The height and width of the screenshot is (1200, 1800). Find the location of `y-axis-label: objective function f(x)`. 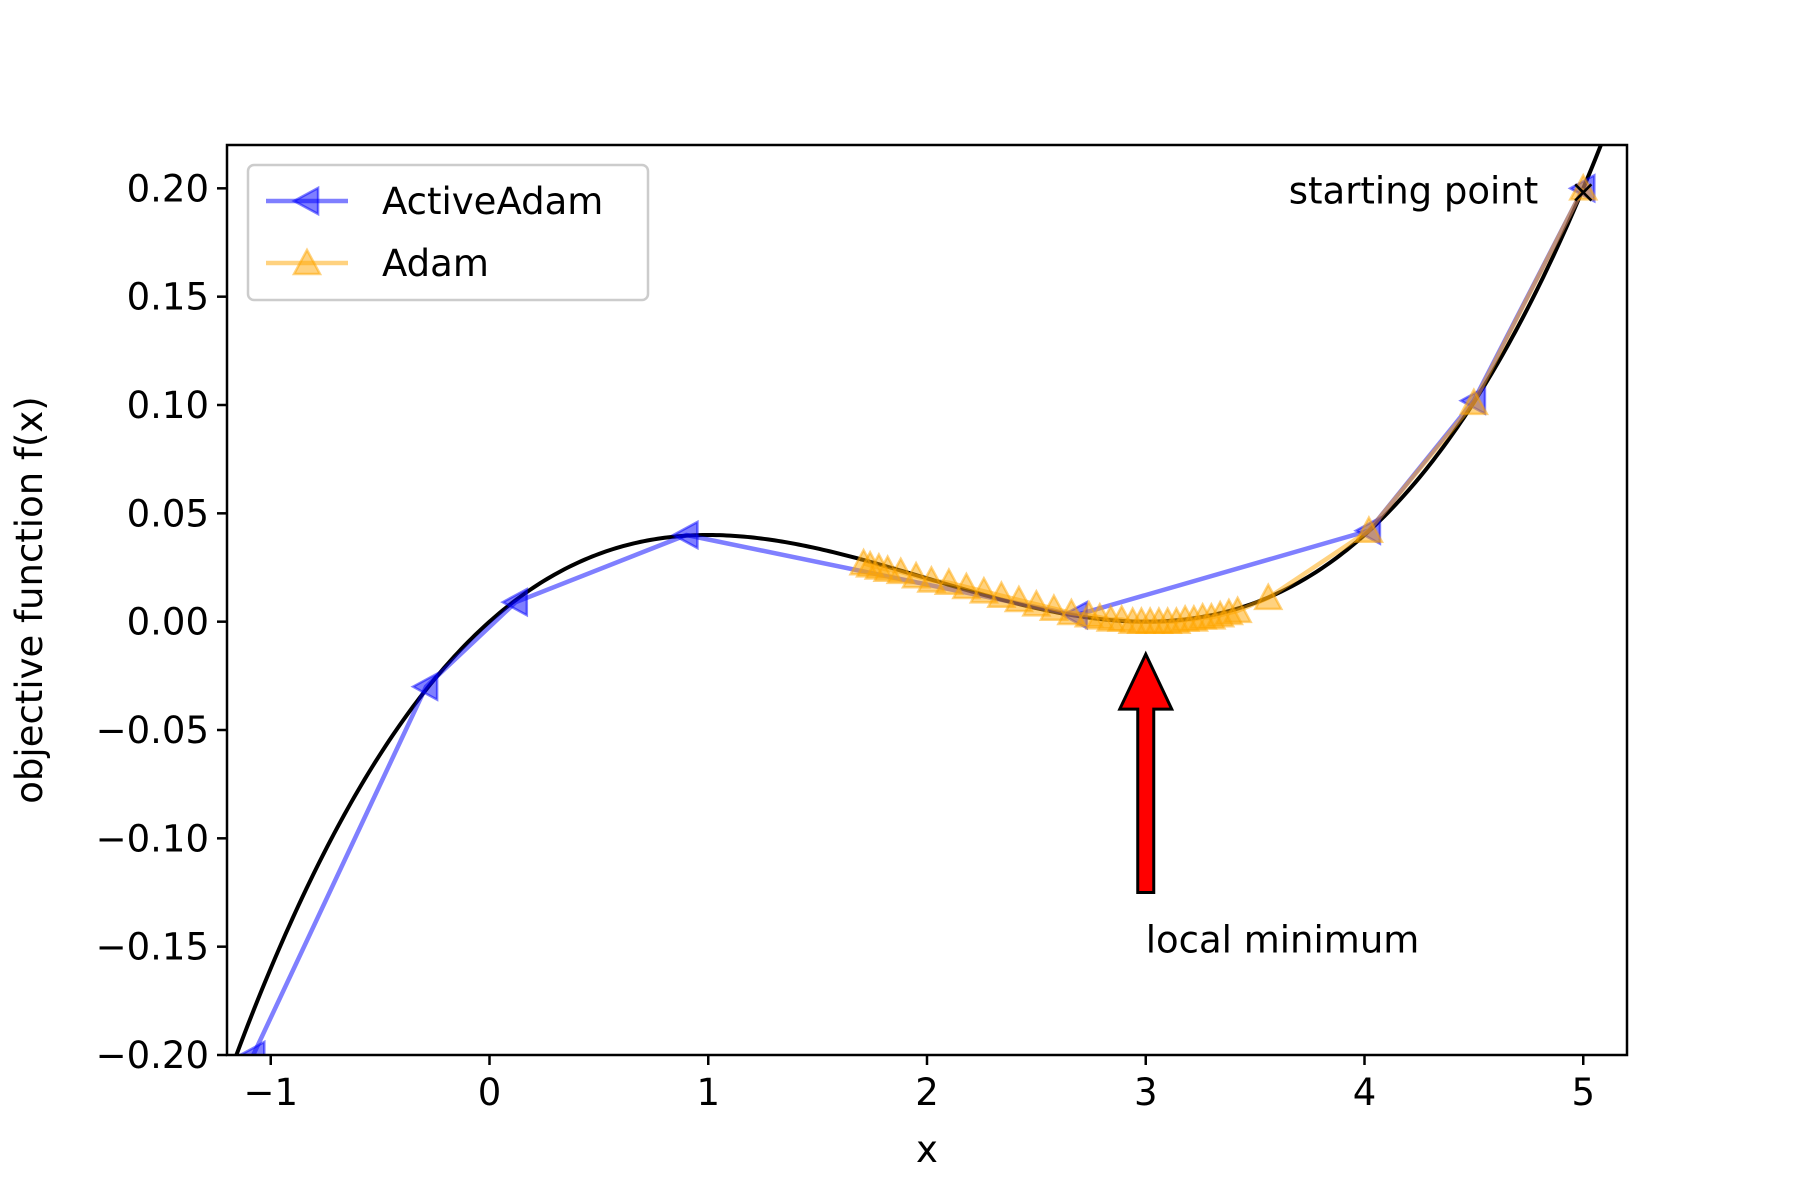

y-axis-label: objective function f(x) is located at coordinates (29, 599).